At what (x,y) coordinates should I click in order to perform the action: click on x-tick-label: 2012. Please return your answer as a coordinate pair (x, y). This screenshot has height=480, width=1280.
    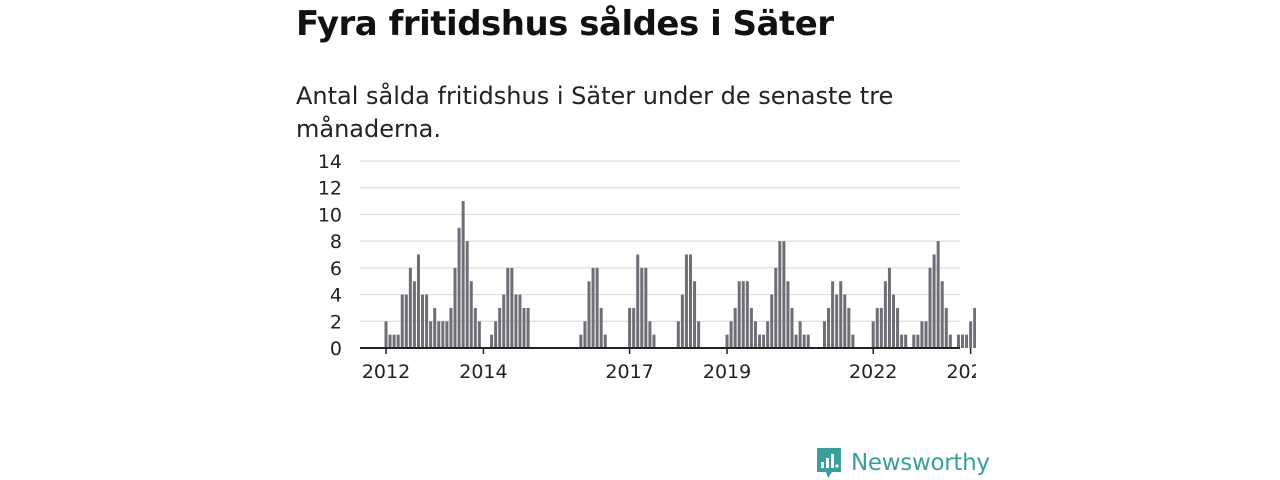
    Looking at the image, I should click on (386, 372).